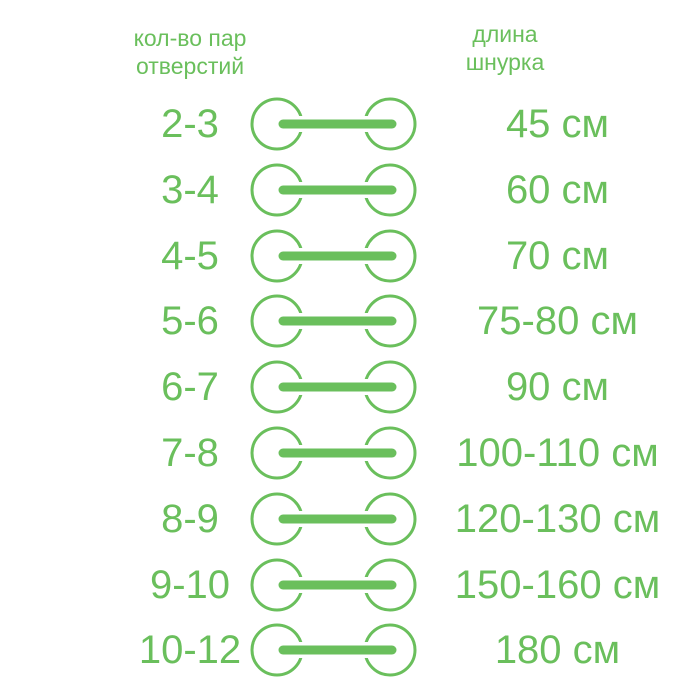 Image resolution: width=700 pixels, height=700 pixels. I want to click on table-row: 9-10 150-160 см, so click(350, 586).